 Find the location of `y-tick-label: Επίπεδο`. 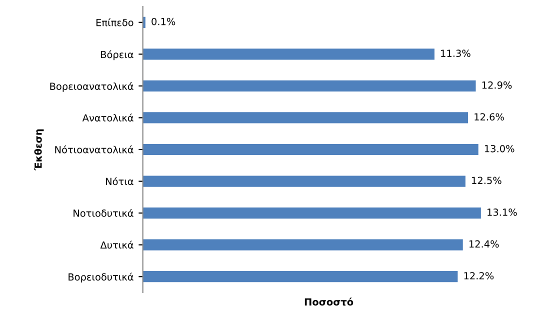

y-tick-label: Επίπεδο is located at coordinates (115, 22).